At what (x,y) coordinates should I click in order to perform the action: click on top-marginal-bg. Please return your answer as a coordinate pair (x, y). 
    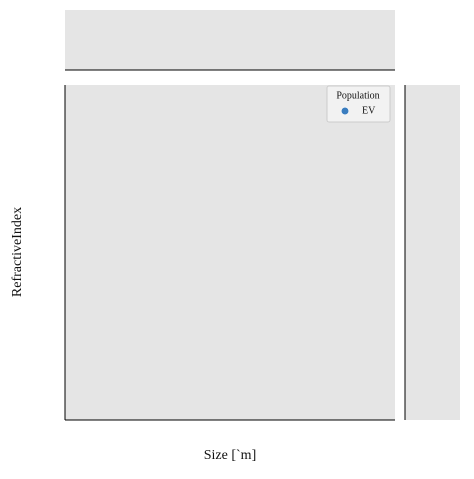
    Looking at the image, I should click on (230, 40).